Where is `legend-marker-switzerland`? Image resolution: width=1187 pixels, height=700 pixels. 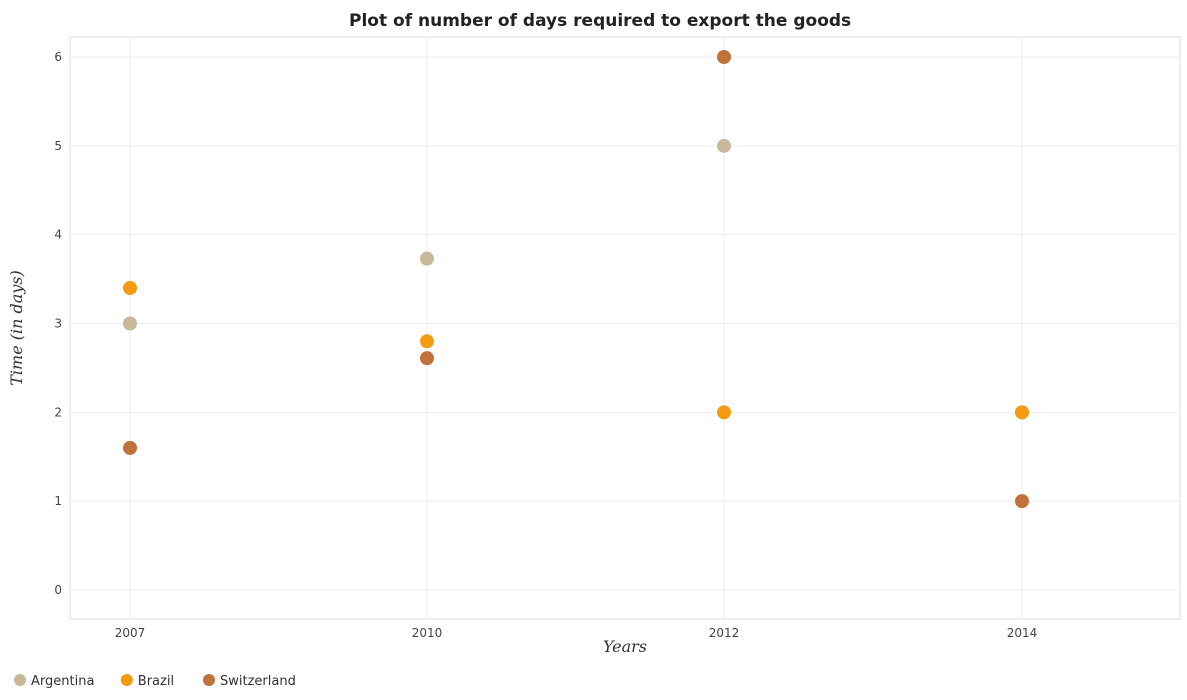
legend-marker-switzerland is located at coordinates (209, 680).